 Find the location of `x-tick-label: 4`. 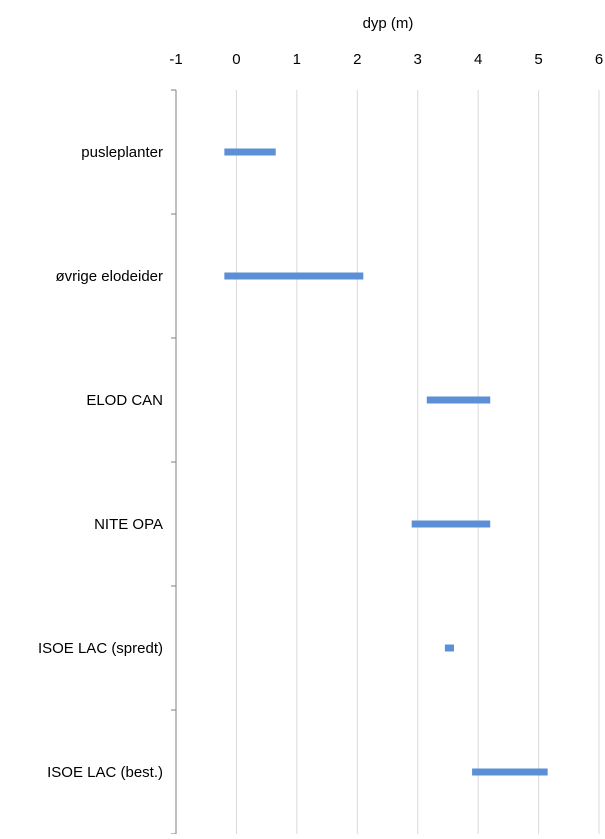

x-tick-label: 4 is located at coordinates (478, 59).